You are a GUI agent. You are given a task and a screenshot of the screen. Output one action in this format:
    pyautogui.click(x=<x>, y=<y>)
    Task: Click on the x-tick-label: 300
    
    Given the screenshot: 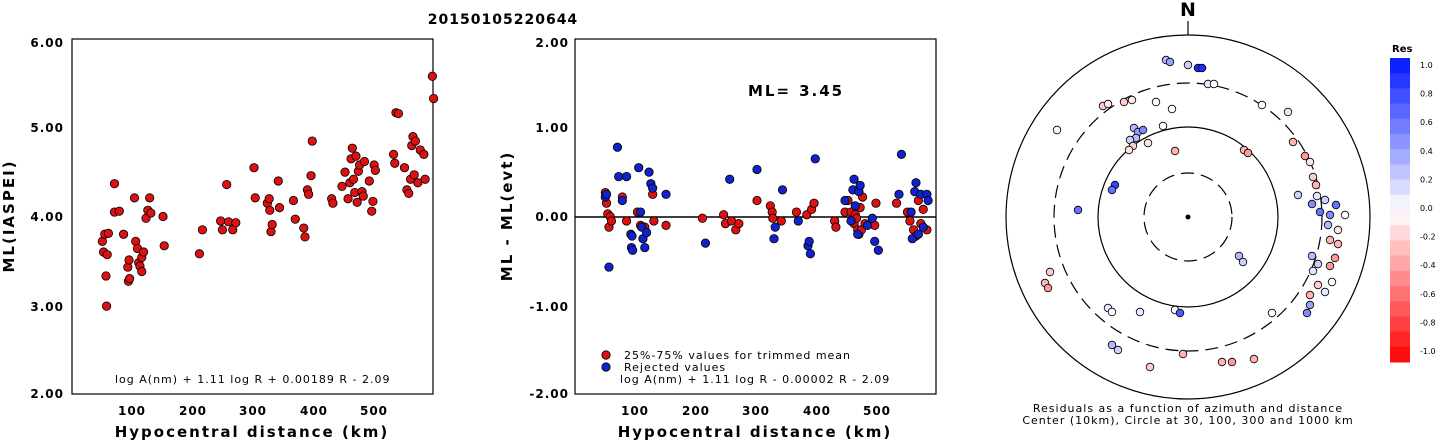 What is the action you would take?
    pyautogui.click(x=253, y=411)
    